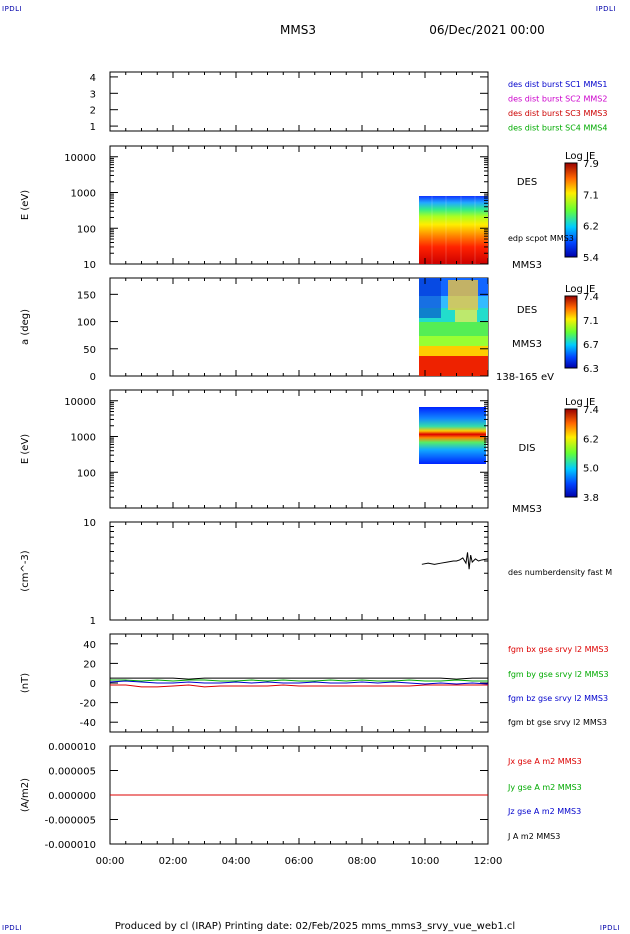  What do you see at coordinates (580, 289) in the screenshot?
I see `p3-colorbar-title: Log JE` at bounding box center [580, 289].